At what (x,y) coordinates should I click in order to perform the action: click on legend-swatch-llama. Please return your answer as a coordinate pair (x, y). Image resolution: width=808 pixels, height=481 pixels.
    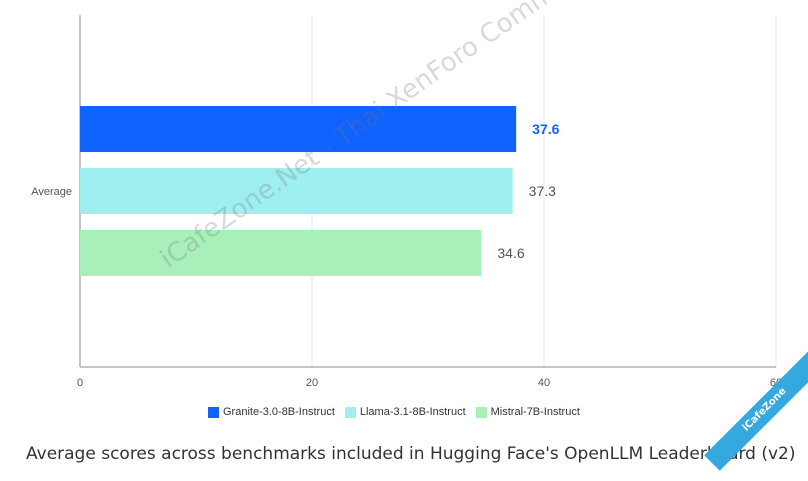
    Looking at the image, I should click on (350, 412).